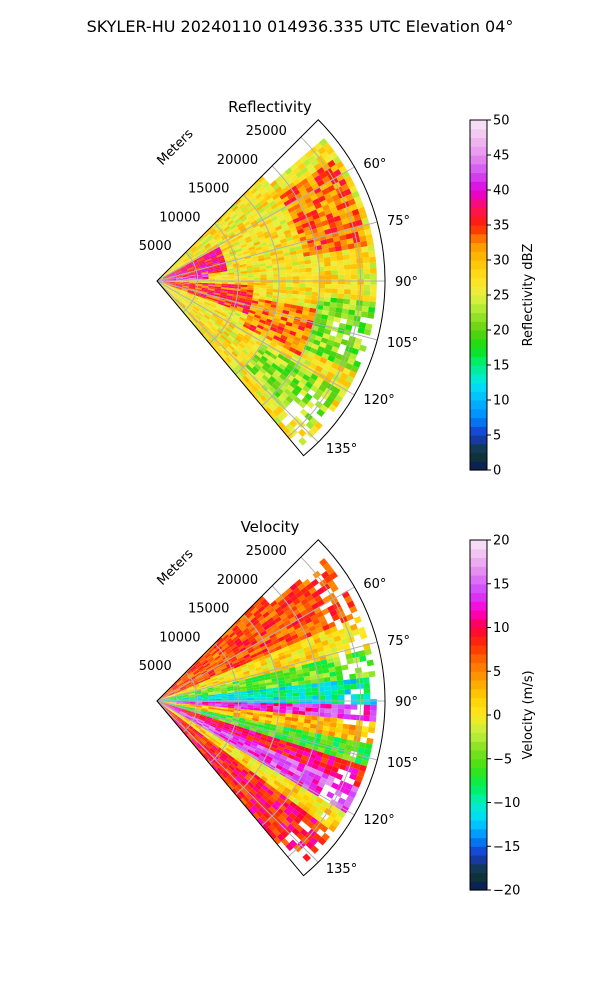 This screenshot has height=1000, width=600. Describe the element at coordinates (237, 160) in the screenshot. I see `range-tick-label: 20000` at that location.